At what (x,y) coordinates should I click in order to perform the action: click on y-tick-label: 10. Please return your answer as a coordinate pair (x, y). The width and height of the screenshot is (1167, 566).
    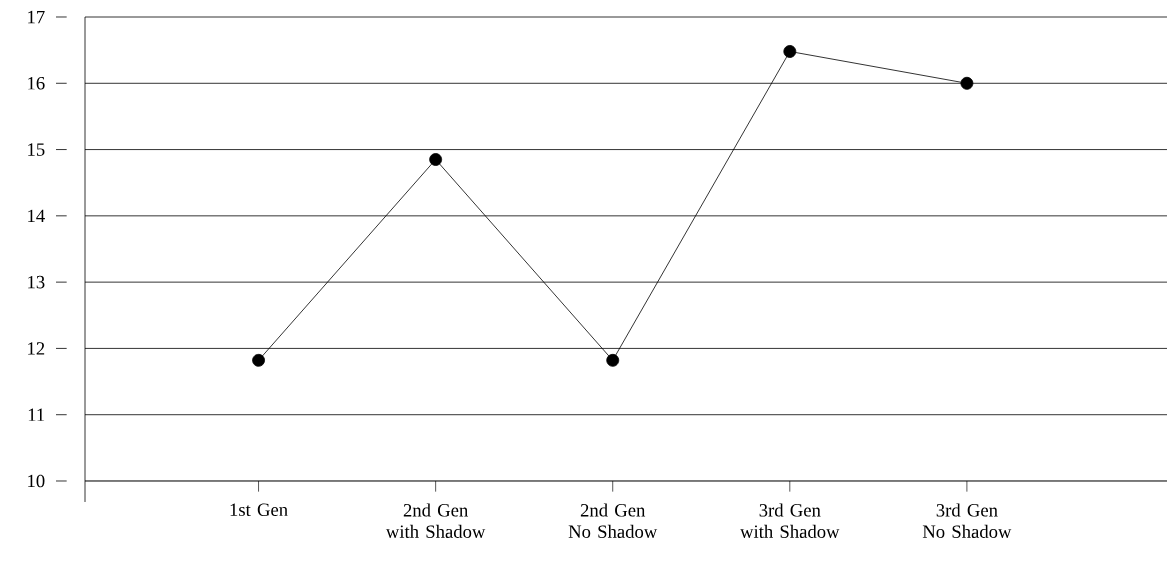
    Looking at the image, I should click on (36, 481).